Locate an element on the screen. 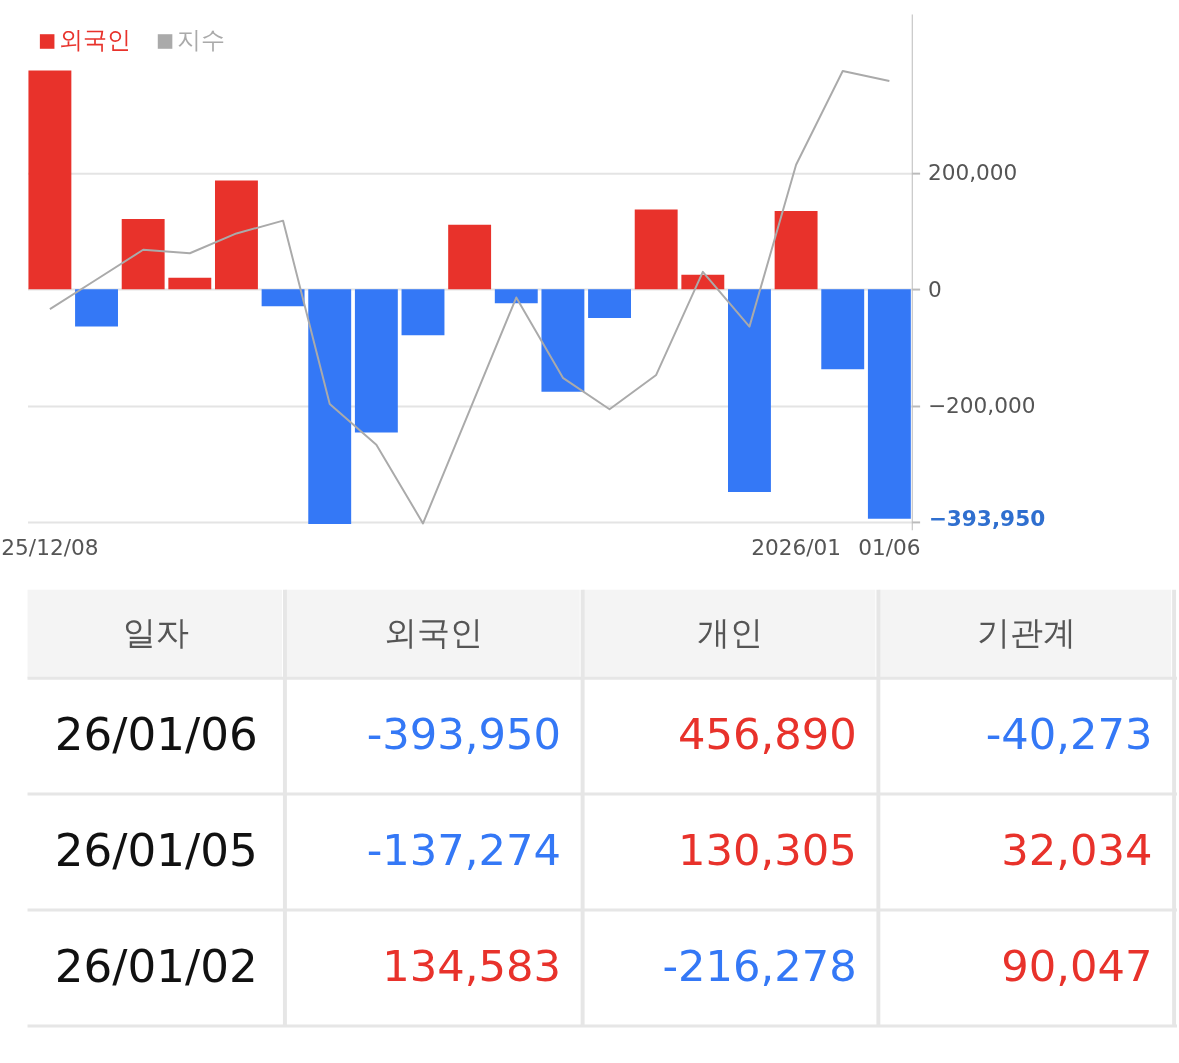  y-tick-label: −200,000 is located at coordinates (981, 406).